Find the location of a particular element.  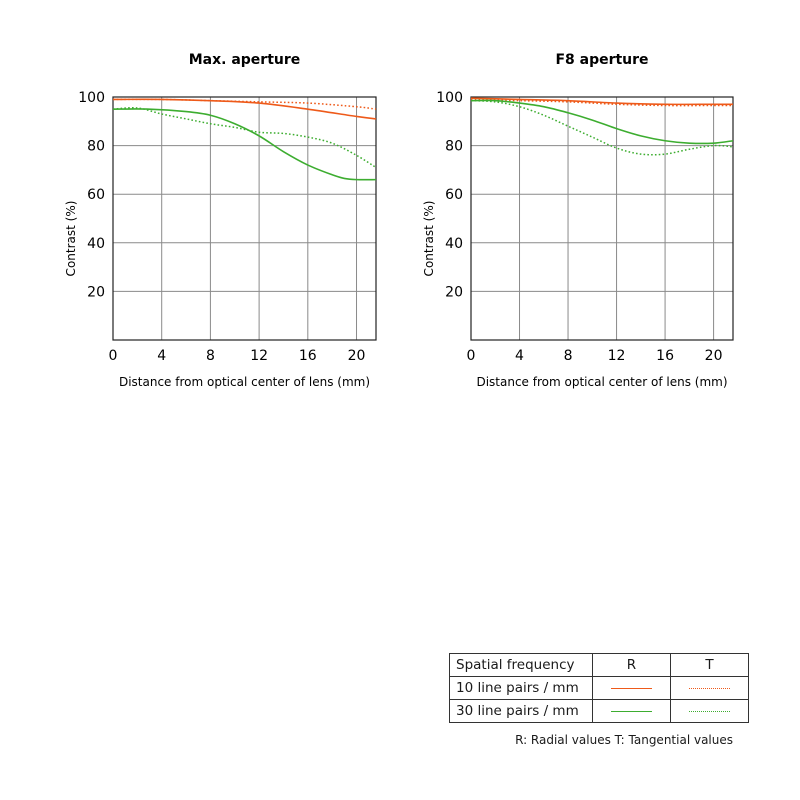

legend-swatch-30-r is located at coordinates (631, 711).